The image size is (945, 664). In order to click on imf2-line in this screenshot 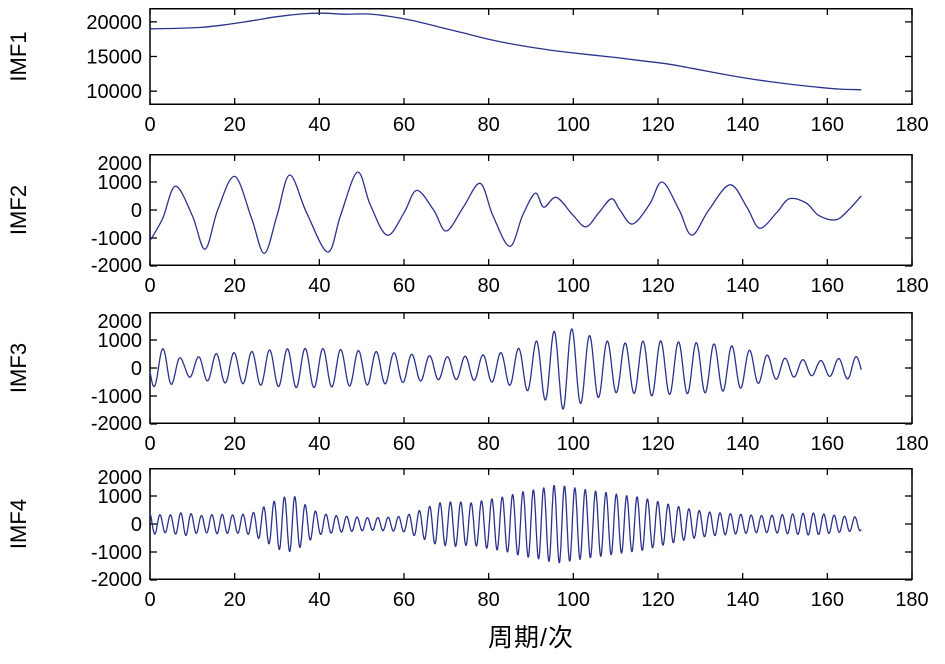, I will do `click(505, 213)`.